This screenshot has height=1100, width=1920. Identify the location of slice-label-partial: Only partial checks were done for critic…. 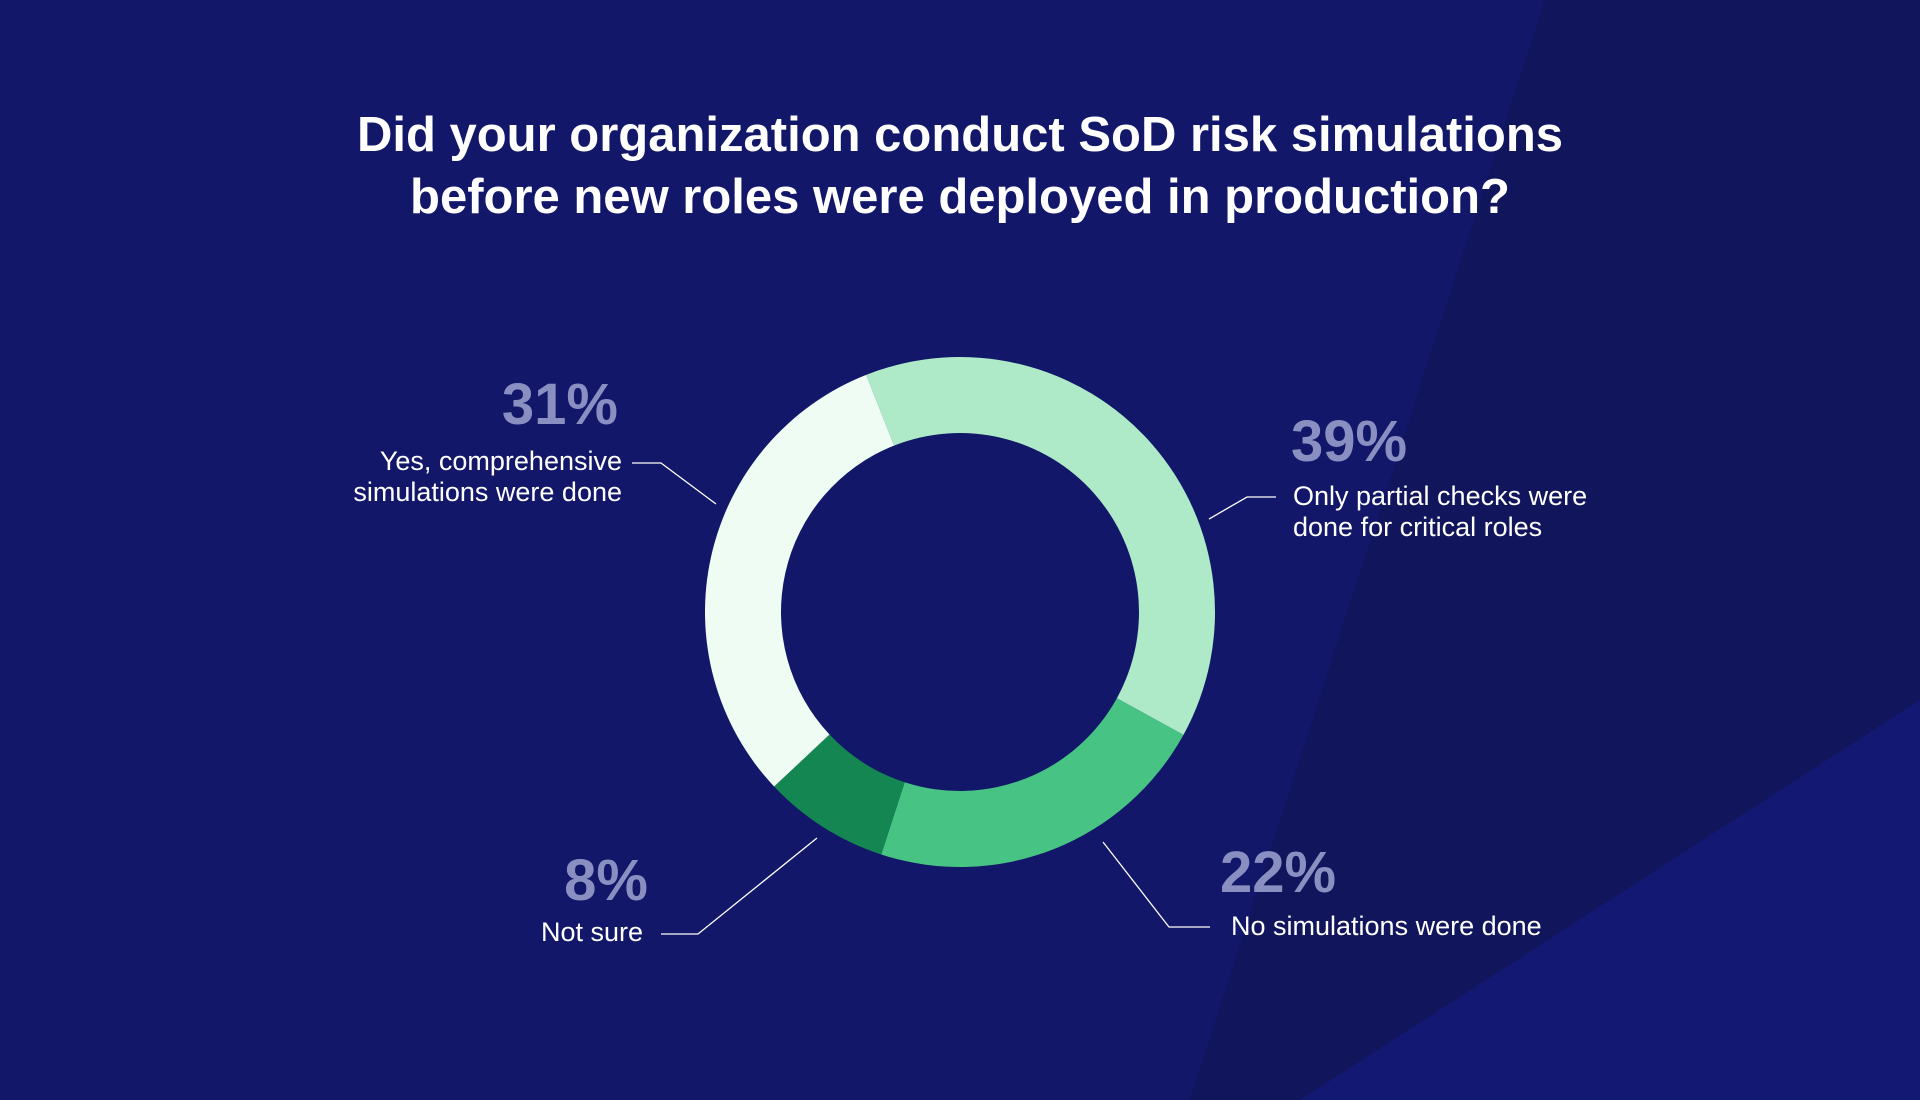
(1440, 512).